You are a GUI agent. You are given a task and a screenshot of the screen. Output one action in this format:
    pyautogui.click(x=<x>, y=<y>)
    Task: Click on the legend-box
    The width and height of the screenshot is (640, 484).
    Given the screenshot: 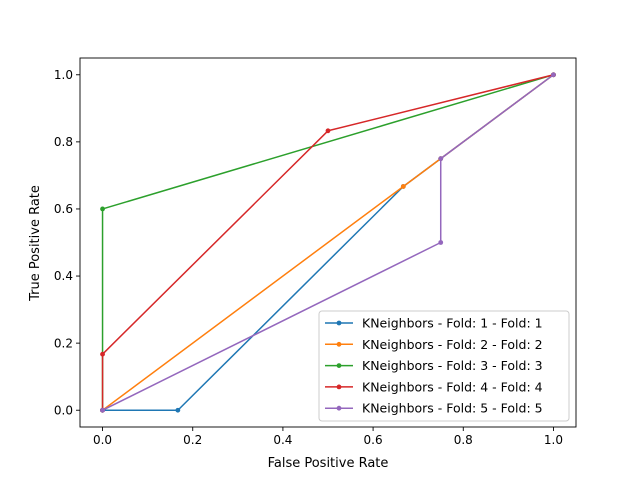 What is the action you would take?
    pyautogui.click(x=444, y=366)
    